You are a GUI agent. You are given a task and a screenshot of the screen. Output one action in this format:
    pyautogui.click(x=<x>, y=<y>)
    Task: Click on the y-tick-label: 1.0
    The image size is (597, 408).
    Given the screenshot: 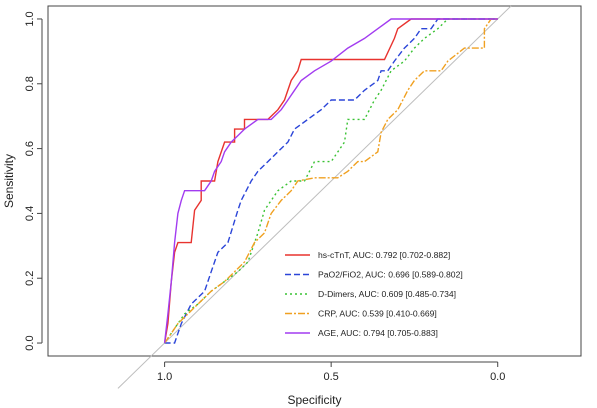 What is the action you would take?
    pyautogui.click(x=30, y=18)
    